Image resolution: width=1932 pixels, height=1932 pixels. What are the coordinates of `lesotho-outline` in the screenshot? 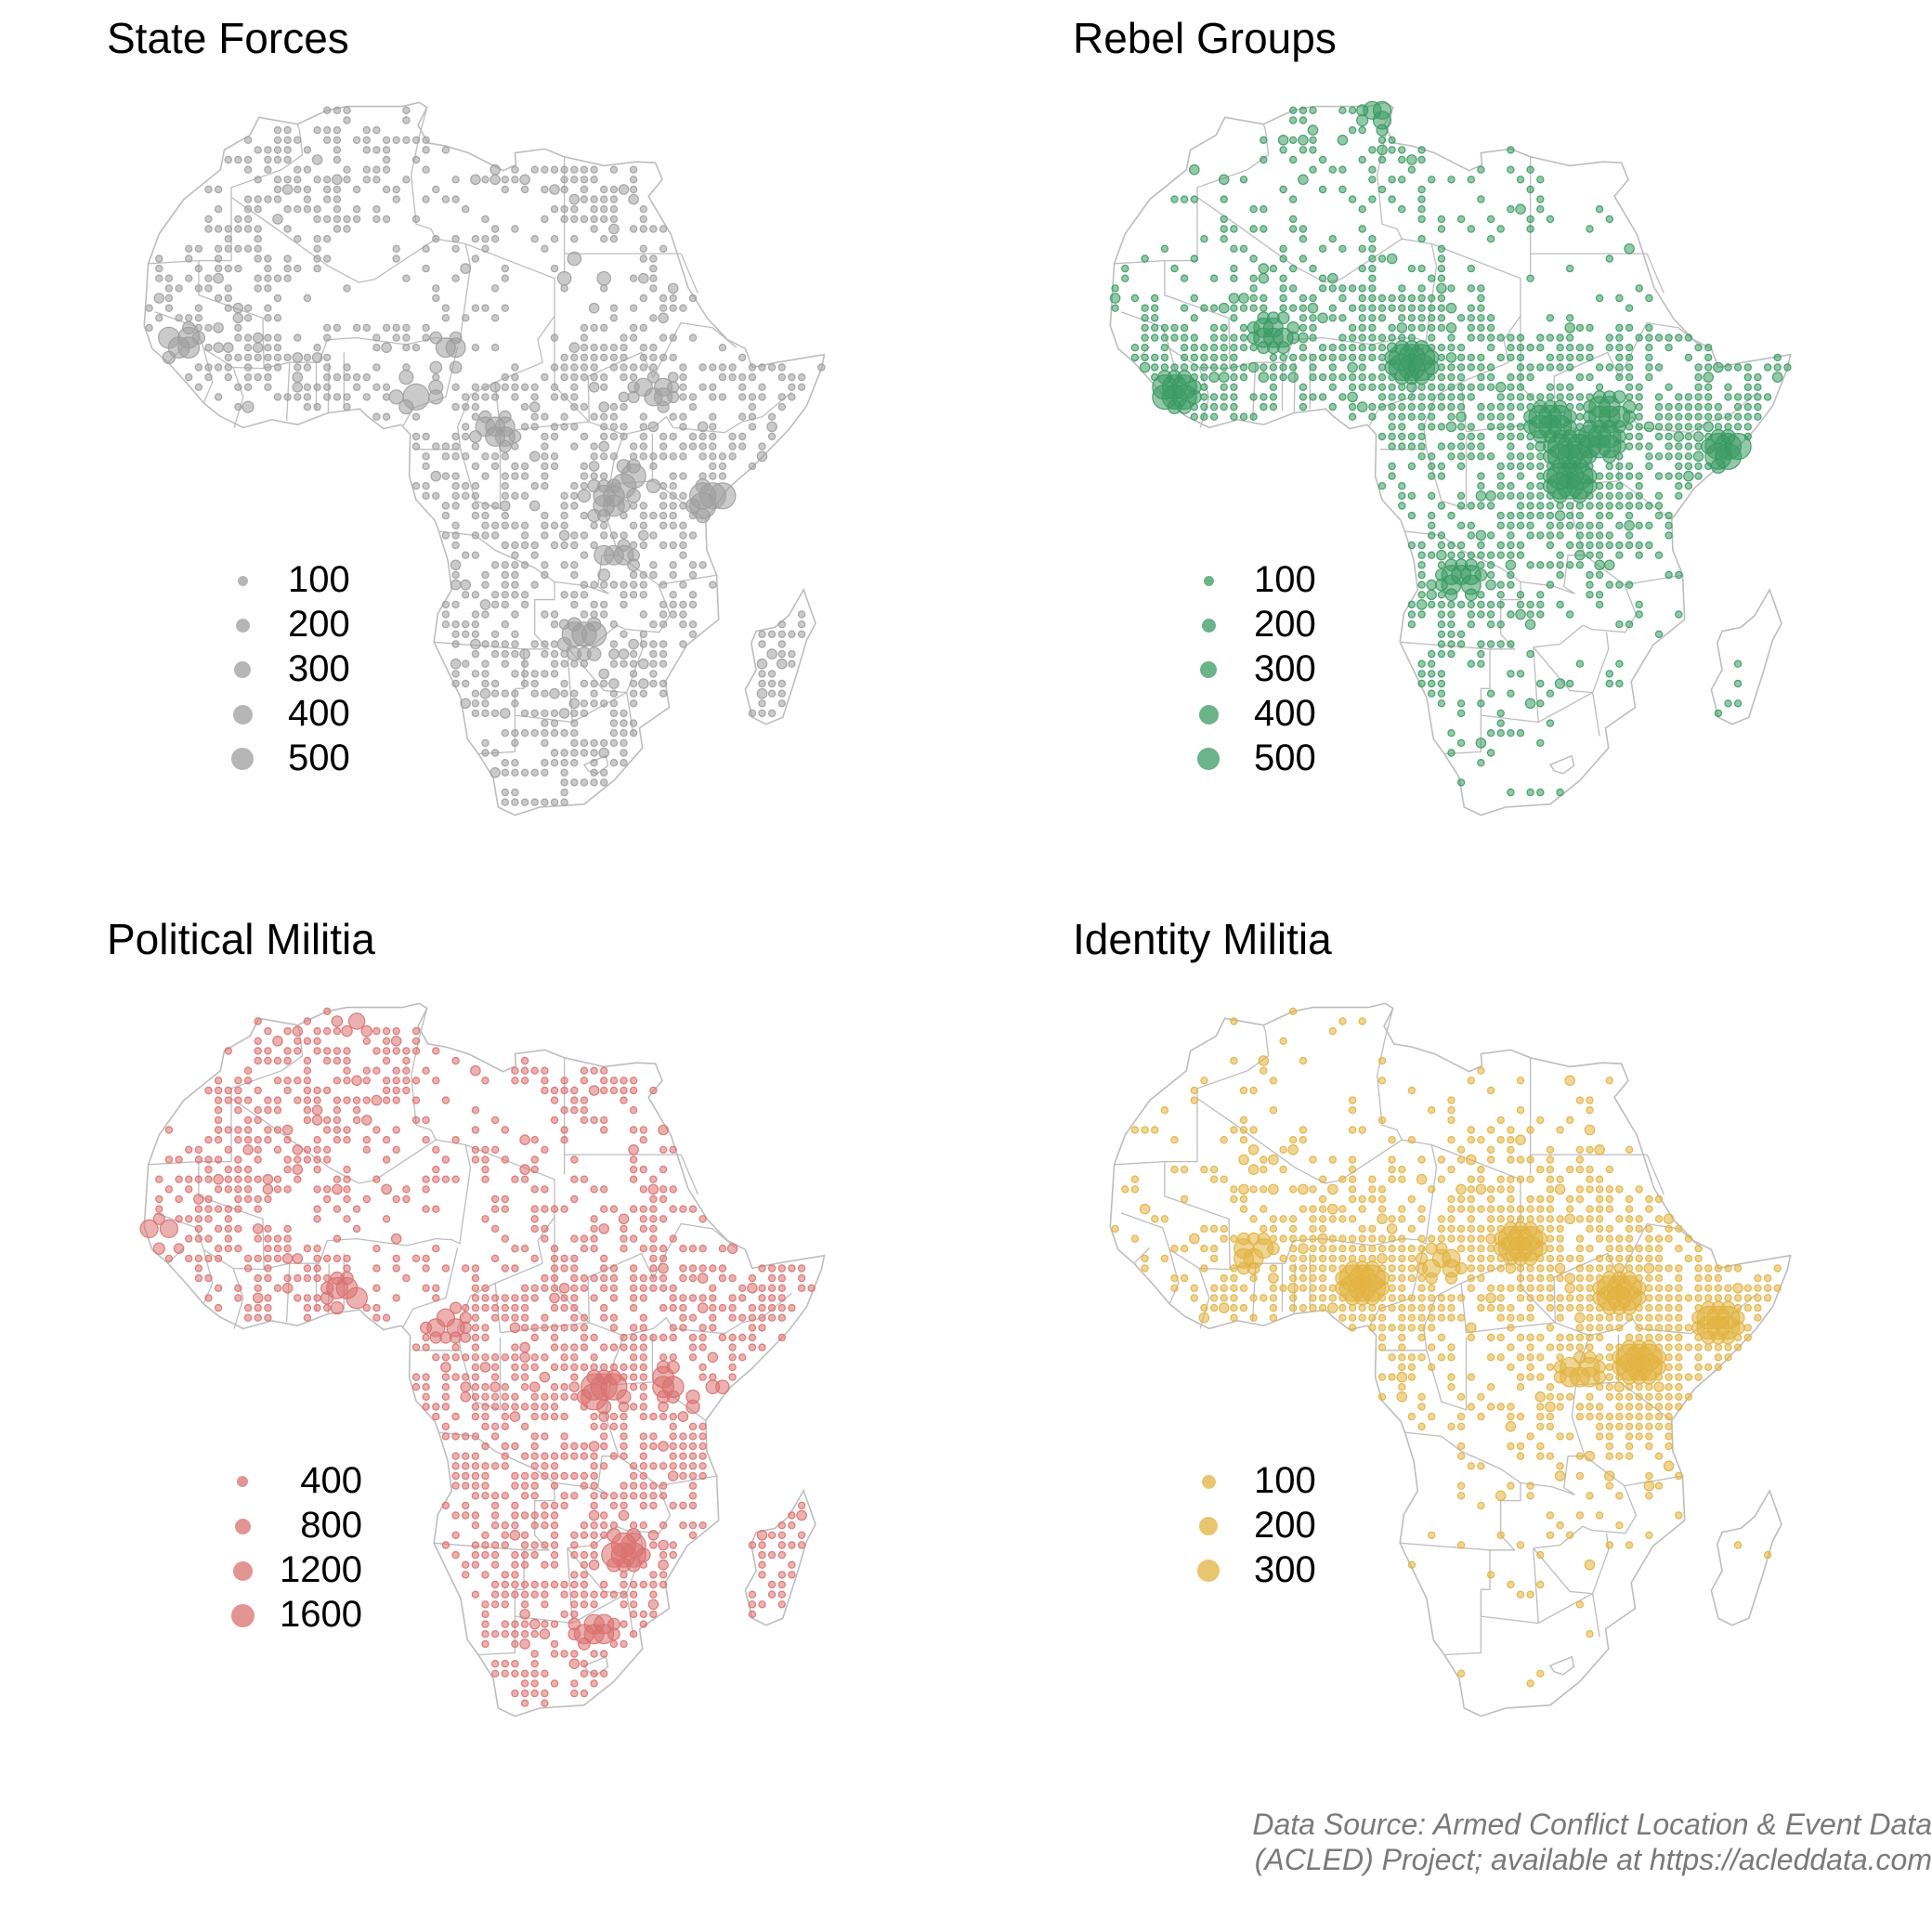 It's located at (1561, 764).